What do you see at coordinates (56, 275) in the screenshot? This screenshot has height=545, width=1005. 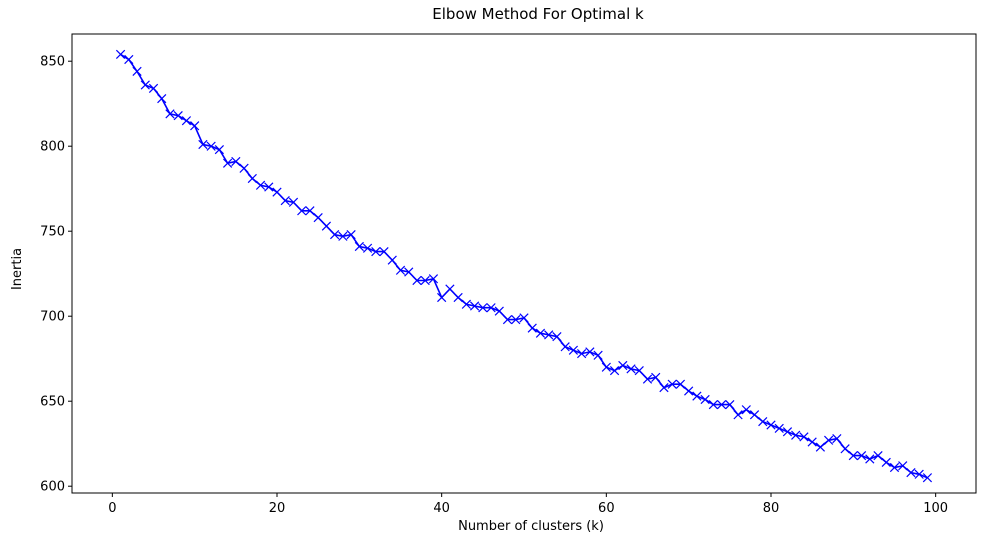 I see `y-axis: 600 650 700 750 800 850` at bounding box center [56, 275].